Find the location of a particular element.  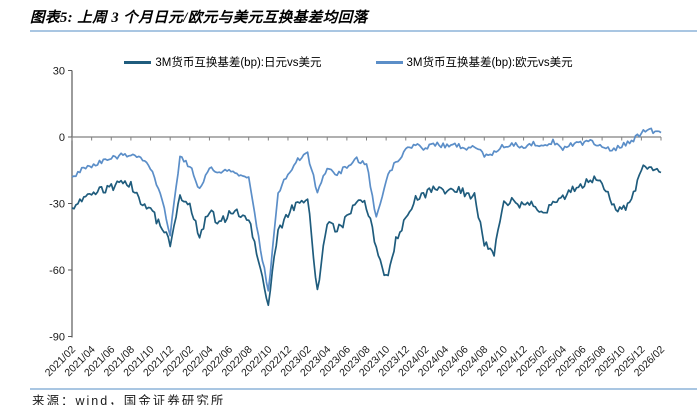

legend-item-eur-vs-usd: 3M货币互换基差(bp):欧元vs美元 is located at coordinates (474, 62).